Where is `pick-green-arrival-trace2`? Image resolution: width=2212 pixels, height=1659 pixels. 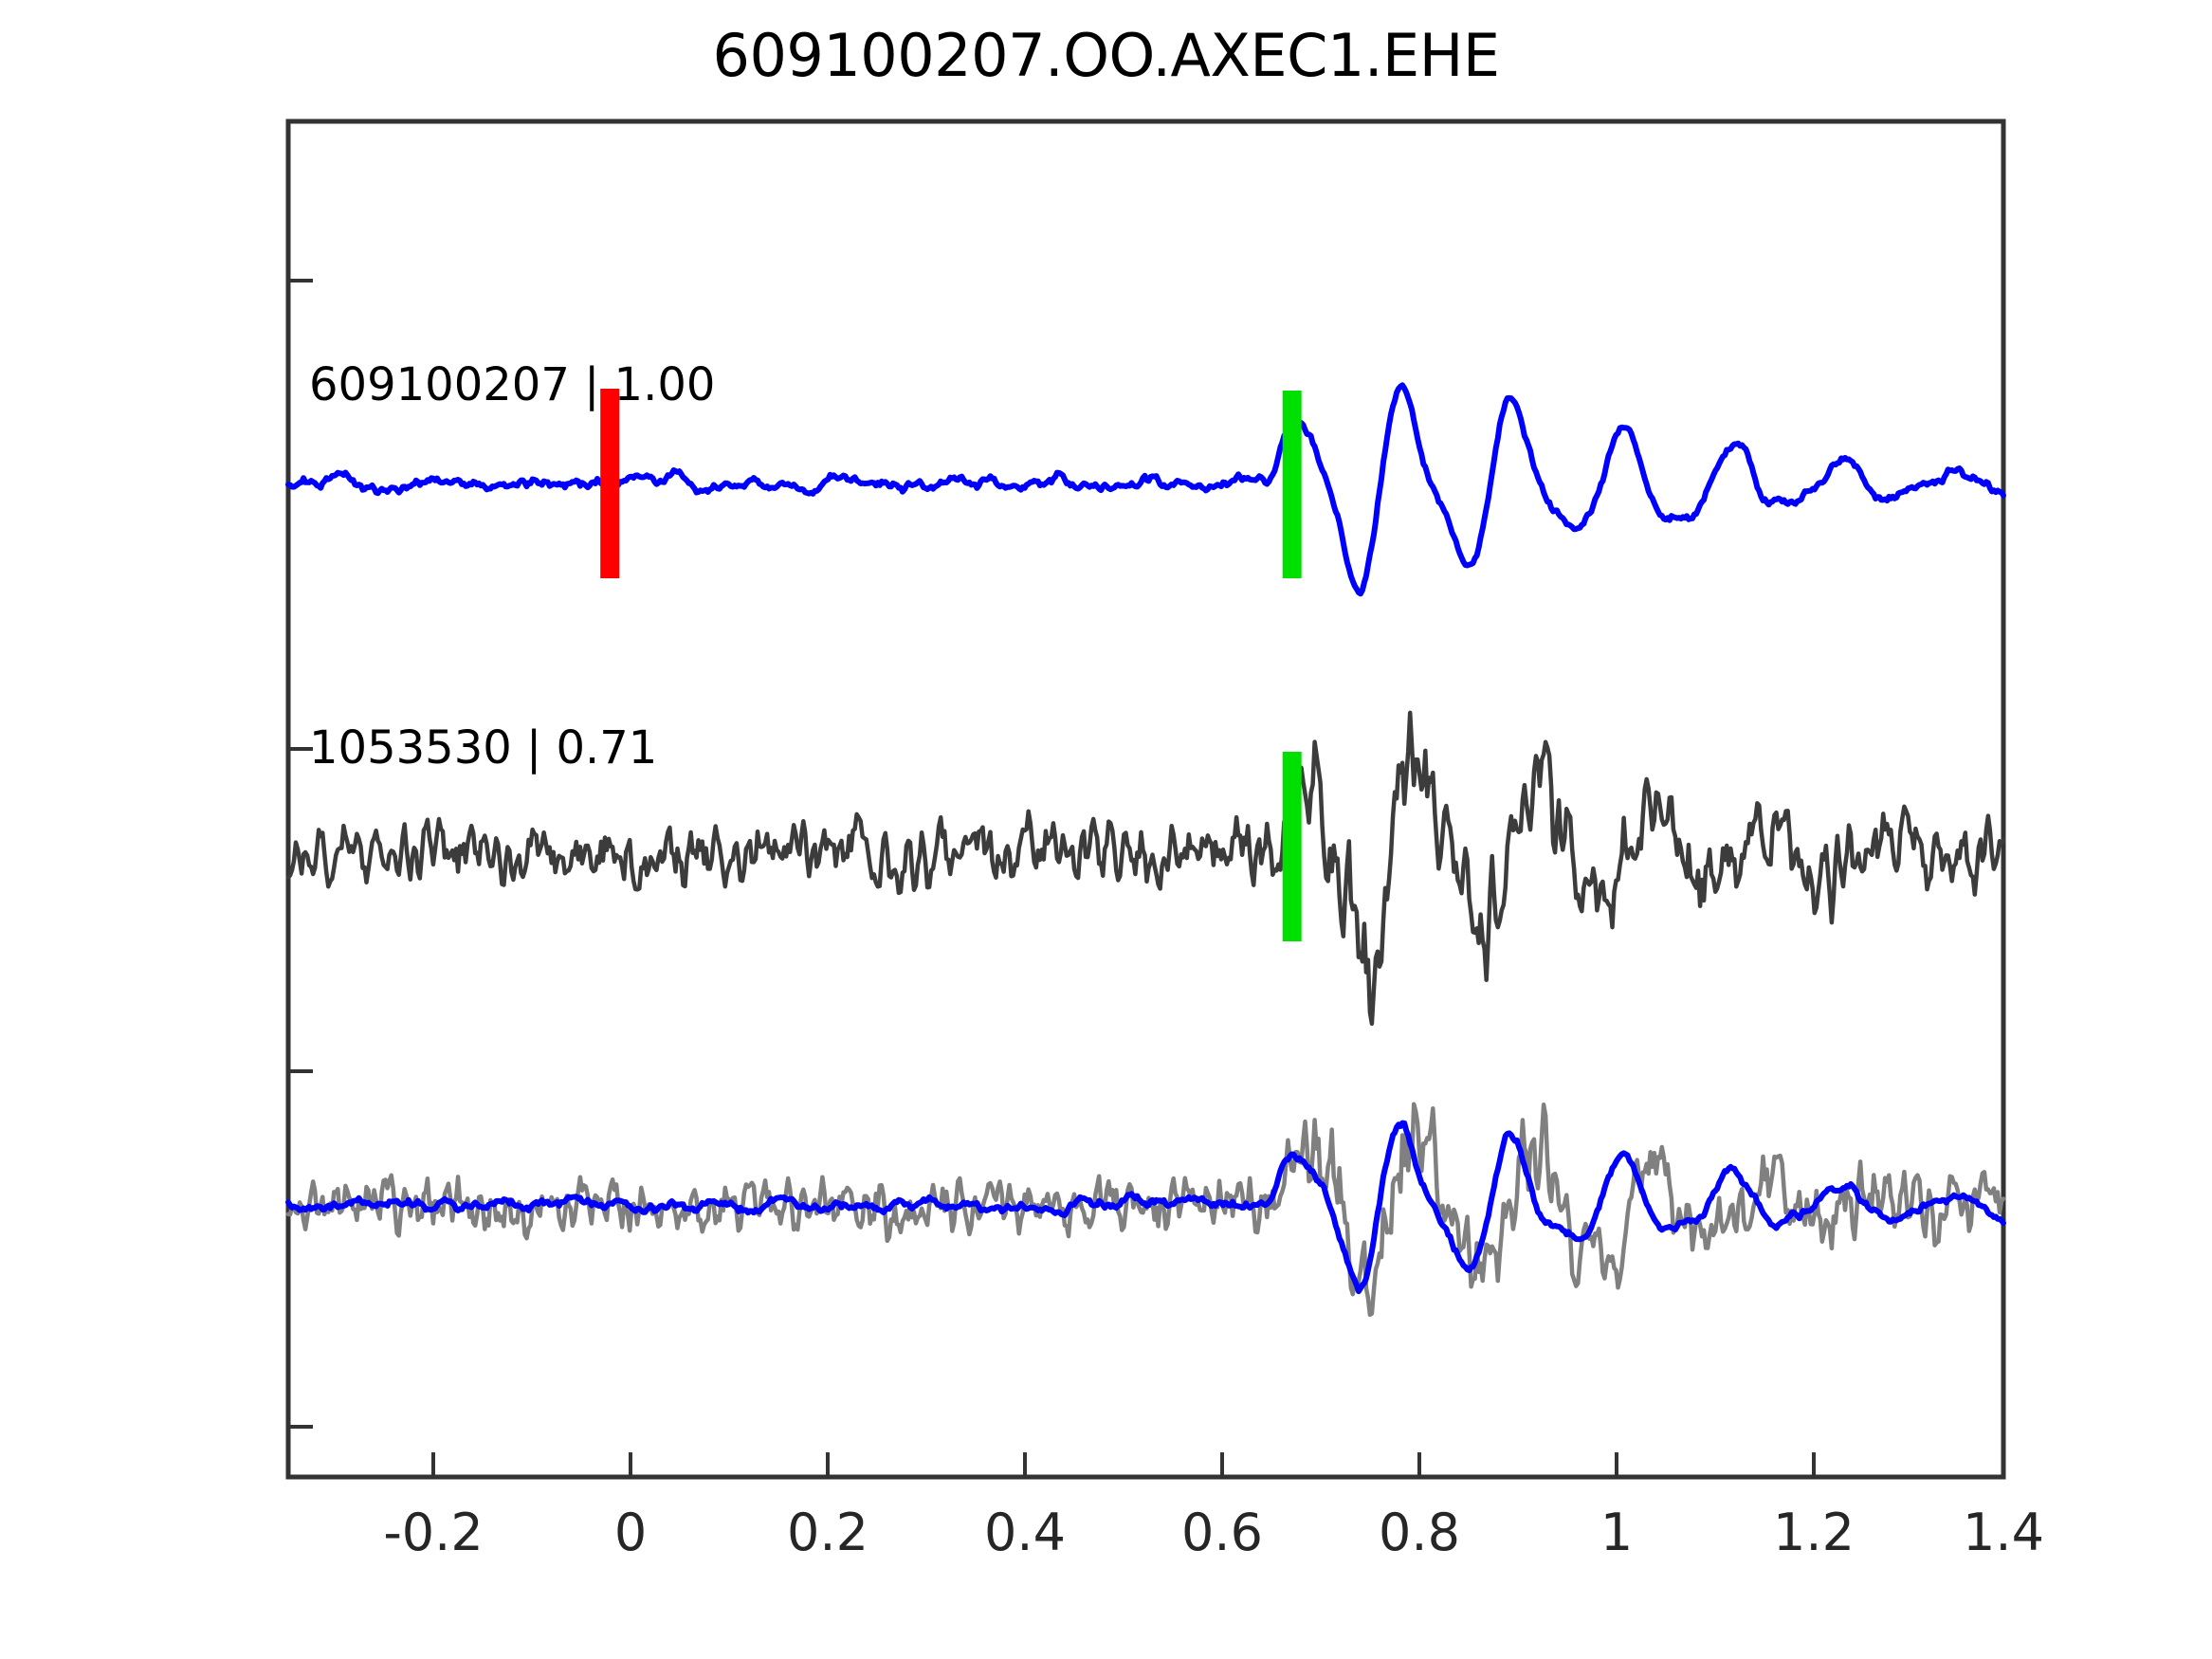 pick-green-arrival-trace2 is located at coordinates (1292, 846).